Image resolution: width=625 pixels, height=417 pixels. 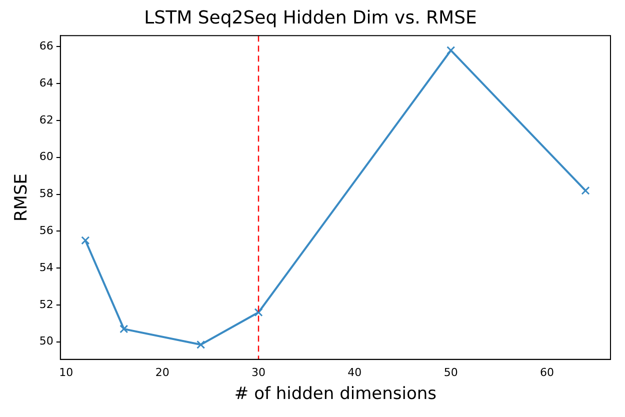 What do you see at coordinates (547, 372) in the screenshot?
I see `x-tick-label: 60` at bounding box center [547, 372].